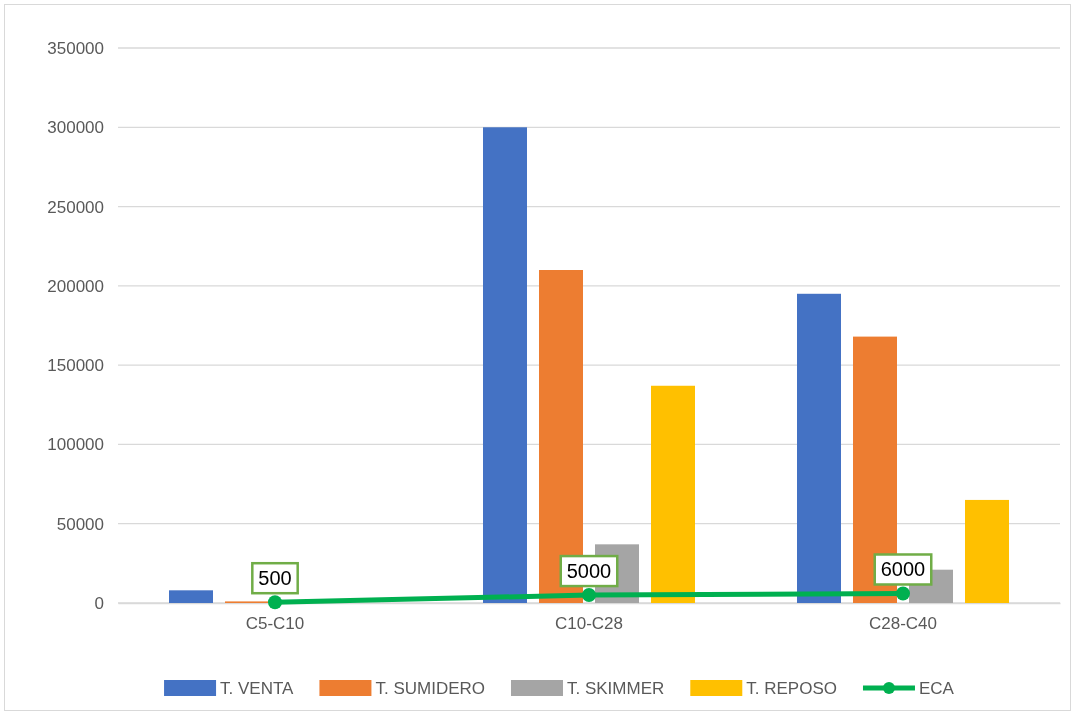 The width and height of the screenshot is (1076, 716). Describe the element at coordinates (75, 207) in the screenshot. I see `y-tick-label: 250000` at that location.